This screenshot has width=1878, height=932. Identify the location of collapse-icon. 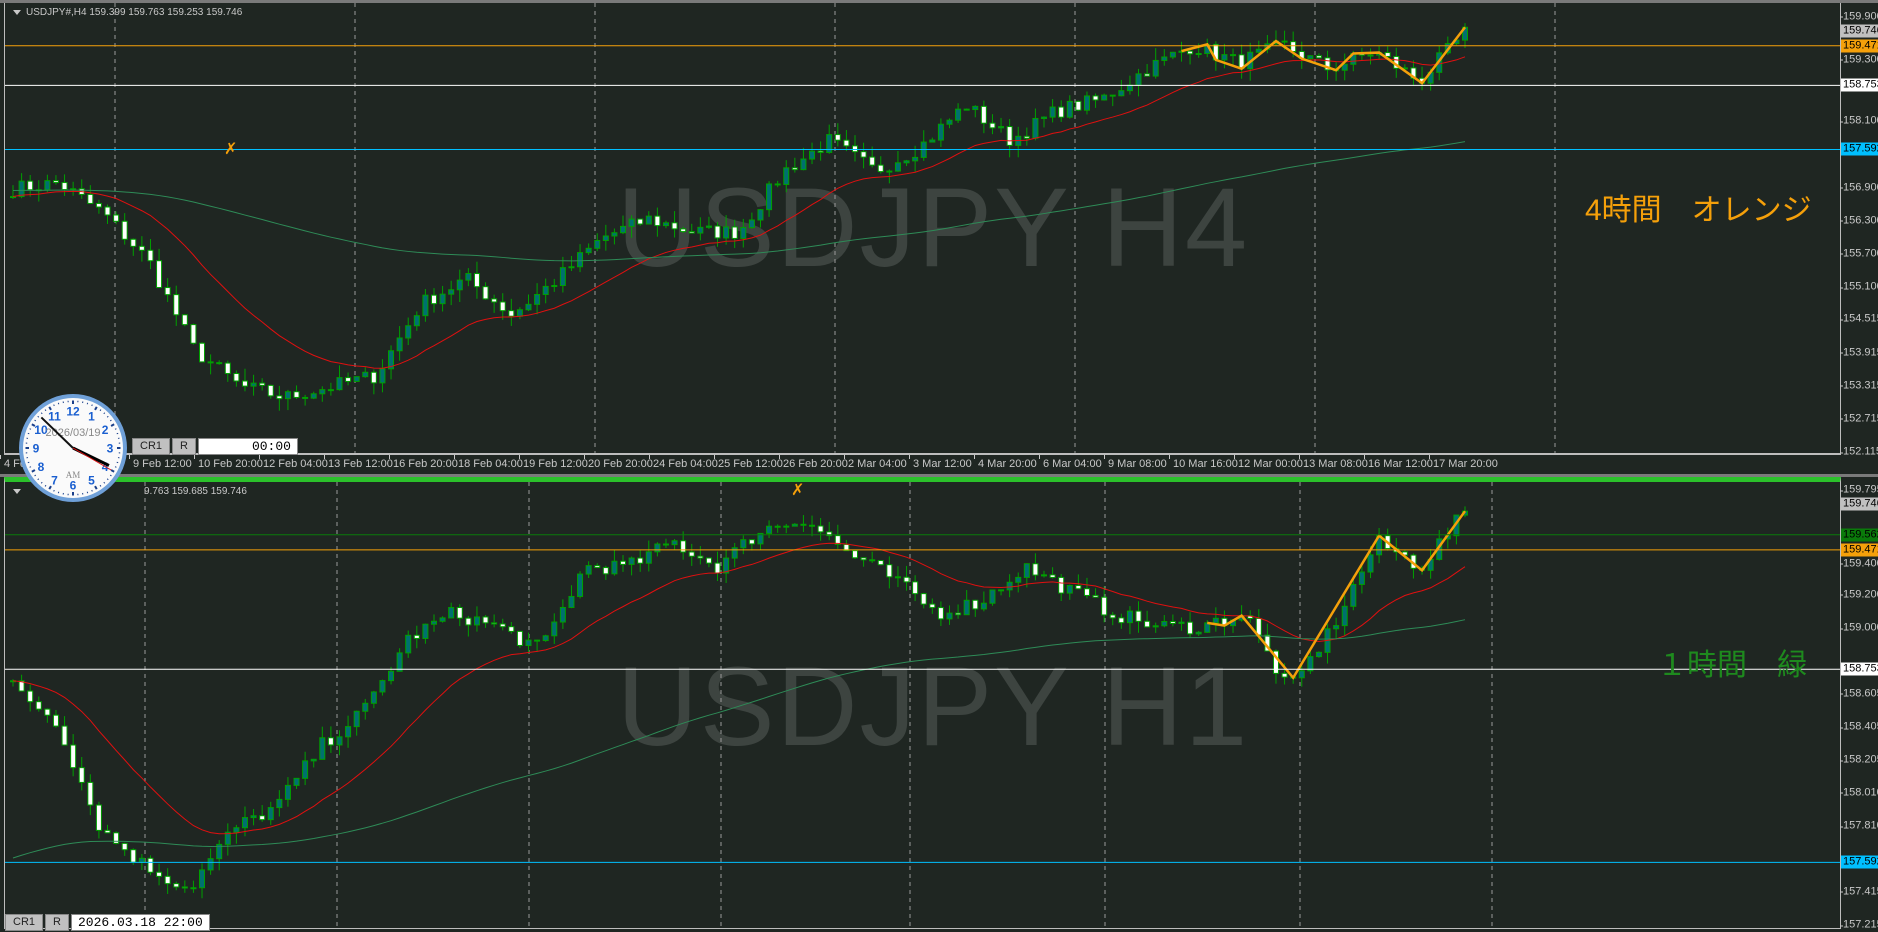
(17, 12).